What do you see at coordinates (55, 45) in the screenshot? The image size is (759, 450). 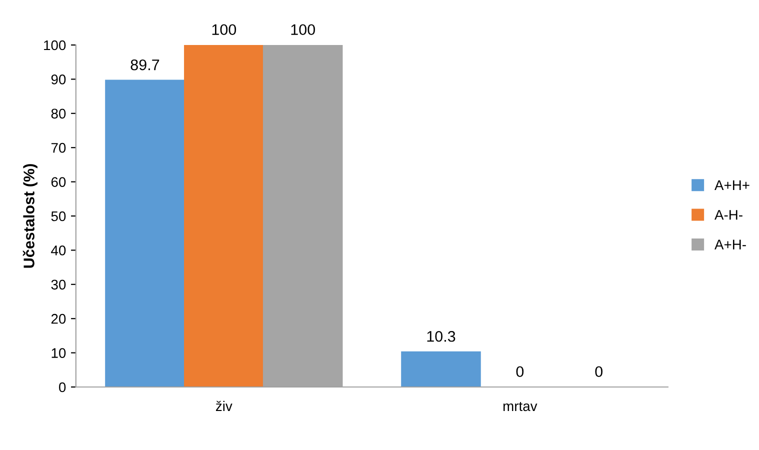 I see `y-tick-label: 100` at bounding box center [55, 45].